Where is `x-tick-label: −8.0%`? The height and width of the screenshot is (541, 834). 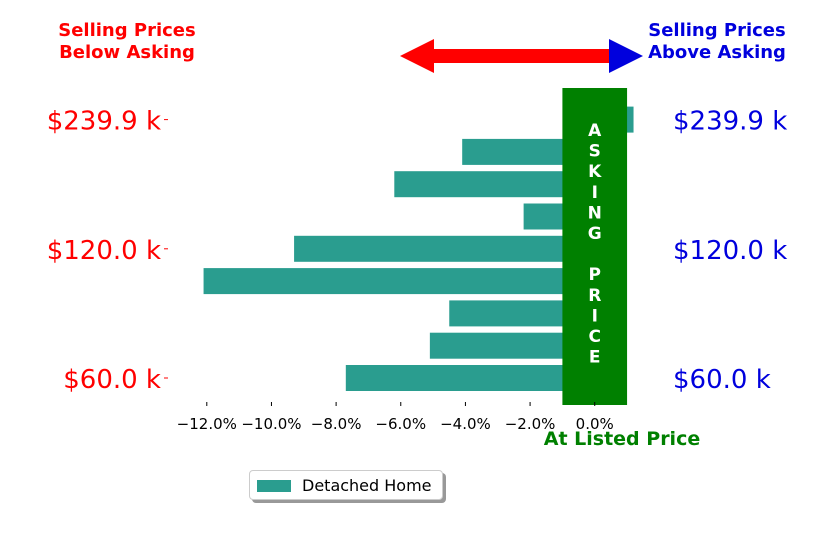 x-tick-label: −8.0% is located at coordinates (336, 424).